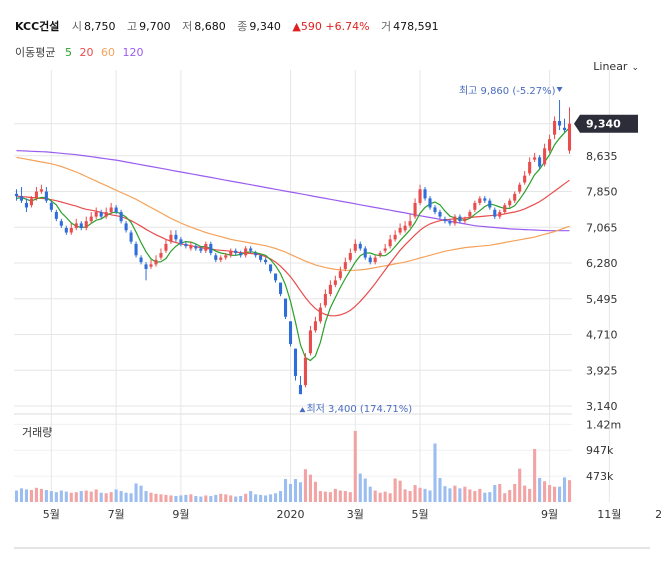 The height and width of the screenshot is (561, 661). I want to click on open-label: 시, so click(77, 26).